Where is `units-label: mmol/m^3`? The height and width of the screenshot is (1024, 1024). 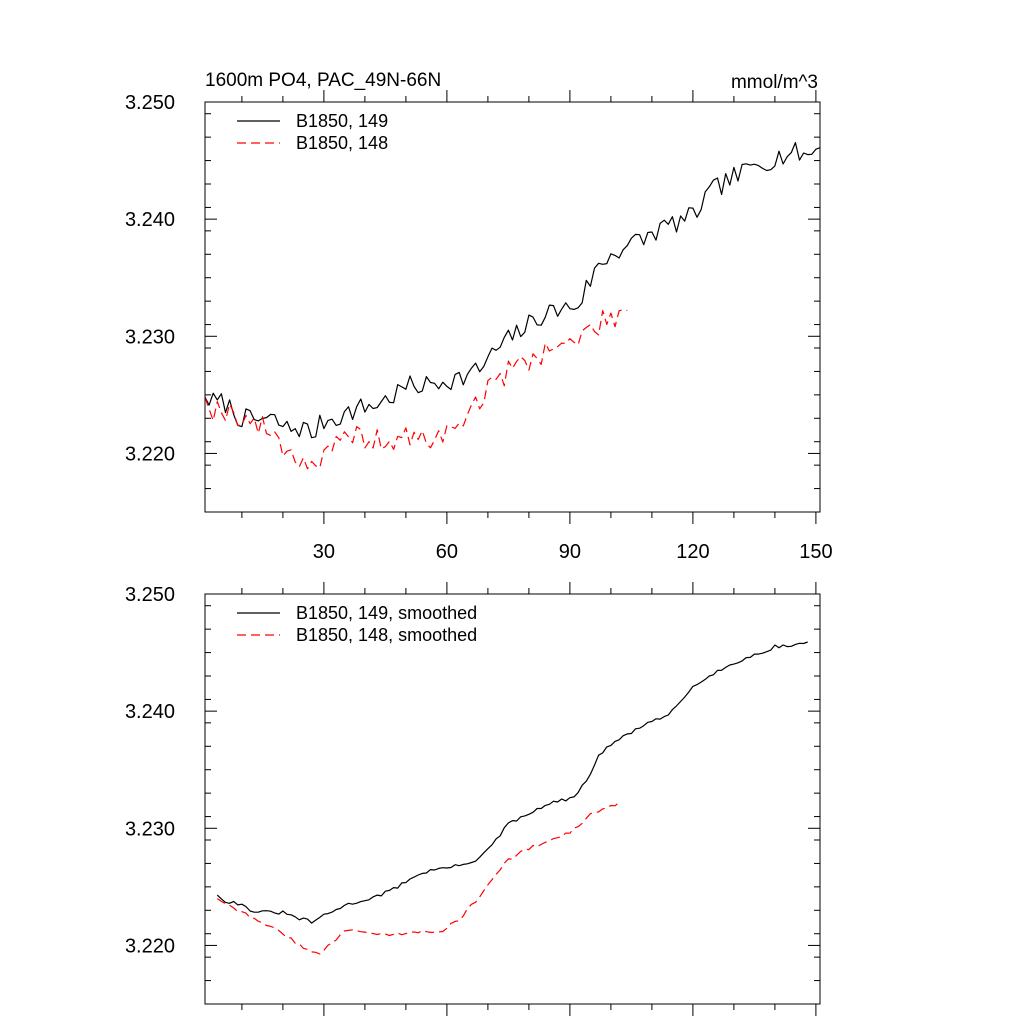
units-label: mmol/m^3 is located at coordinates (774, 82).